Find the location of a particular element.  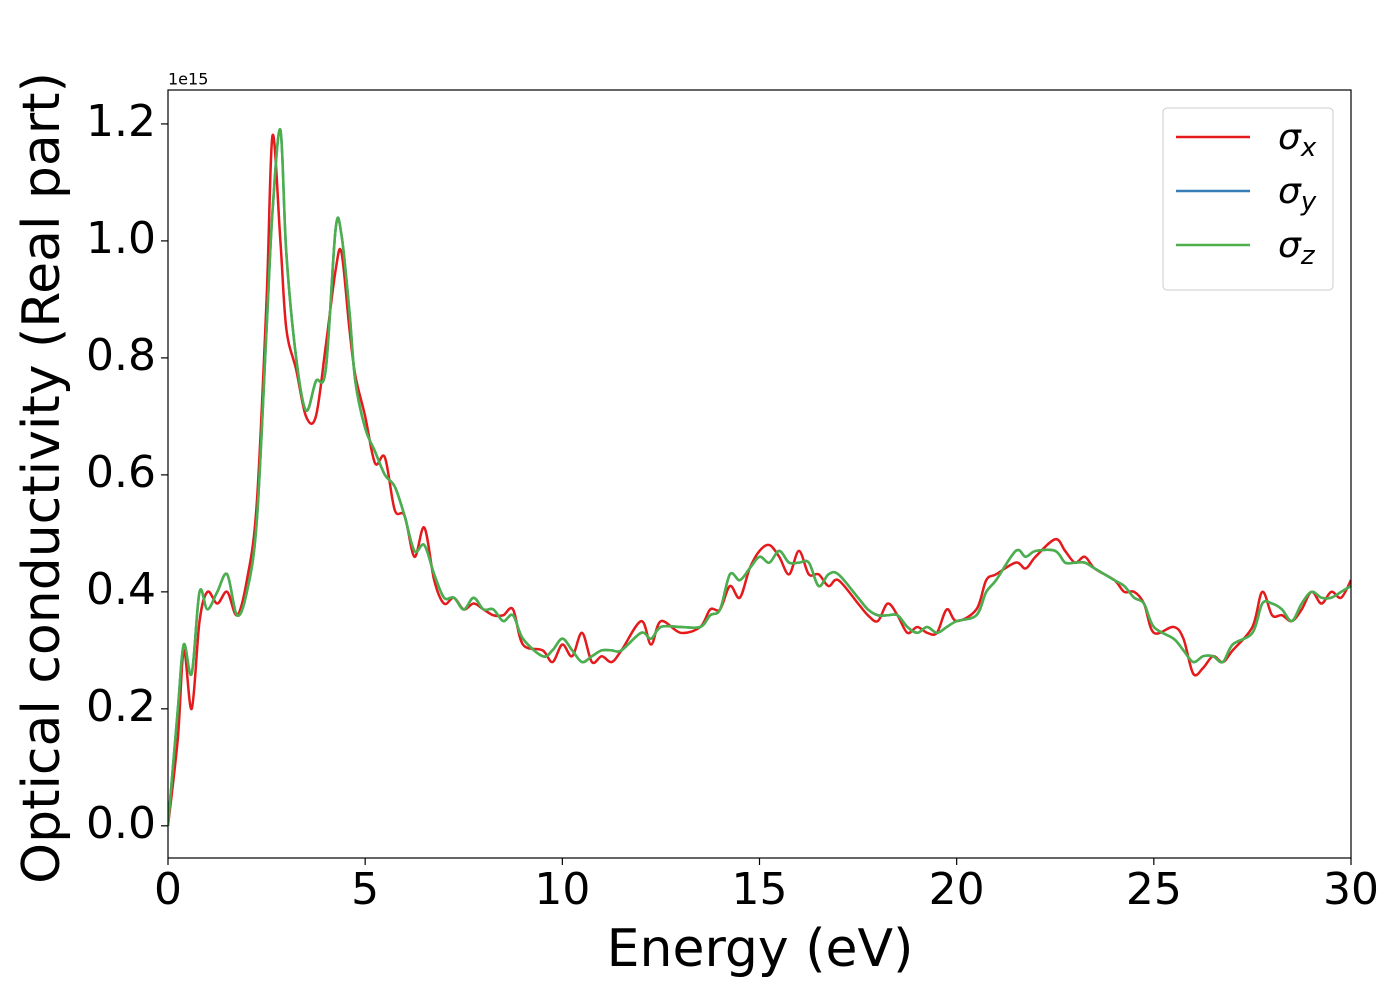

x-tick-label: 30 is located at coordinates (1351, 889).